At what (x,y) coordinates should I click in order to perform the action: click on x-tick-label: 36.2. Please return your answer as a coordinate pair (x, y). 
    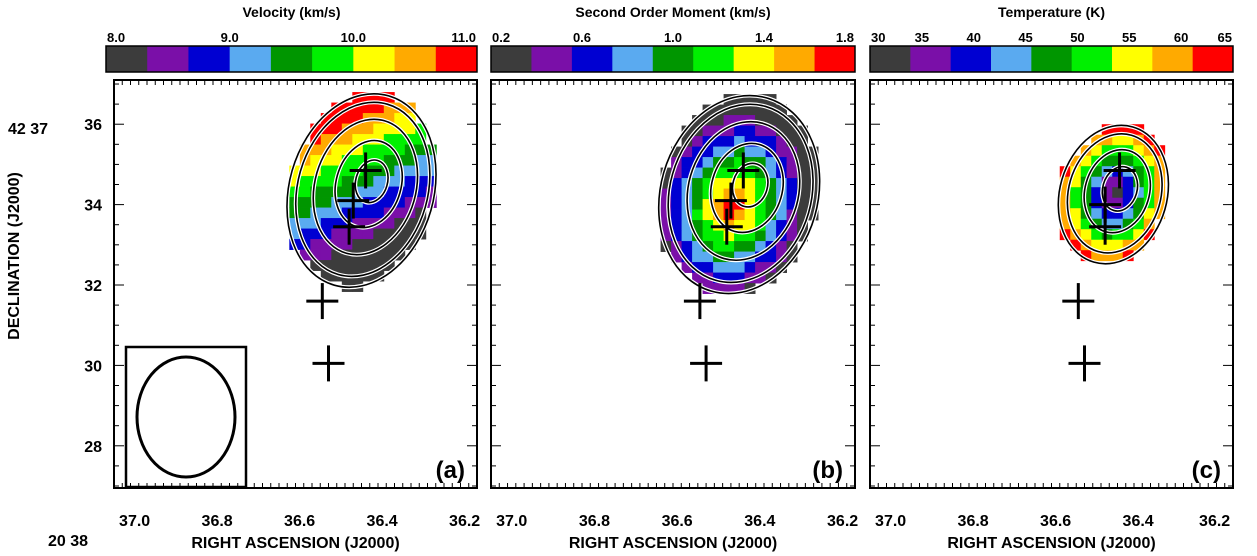
    Looking at the image, I should click on (464, 521).